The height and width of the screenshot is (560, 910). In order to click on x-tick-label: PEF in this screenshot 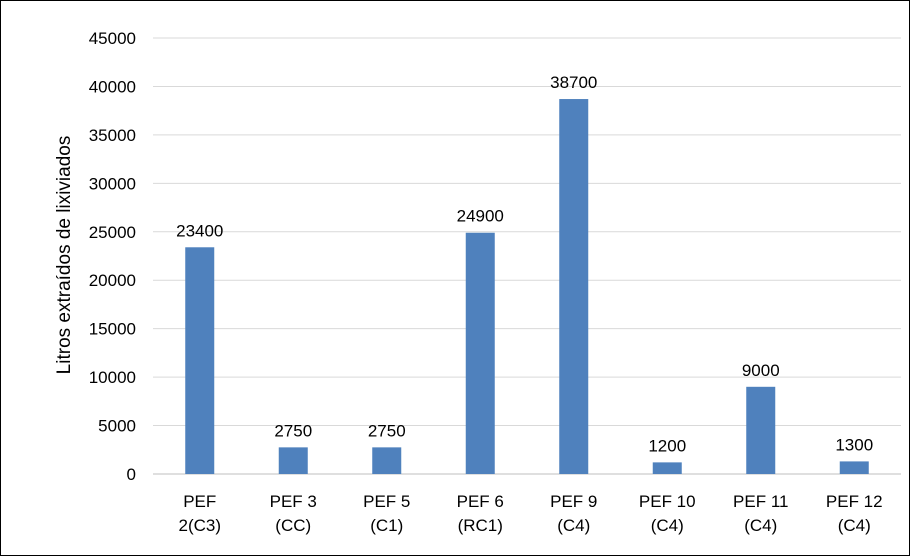, I will do `click(199, 501)`.